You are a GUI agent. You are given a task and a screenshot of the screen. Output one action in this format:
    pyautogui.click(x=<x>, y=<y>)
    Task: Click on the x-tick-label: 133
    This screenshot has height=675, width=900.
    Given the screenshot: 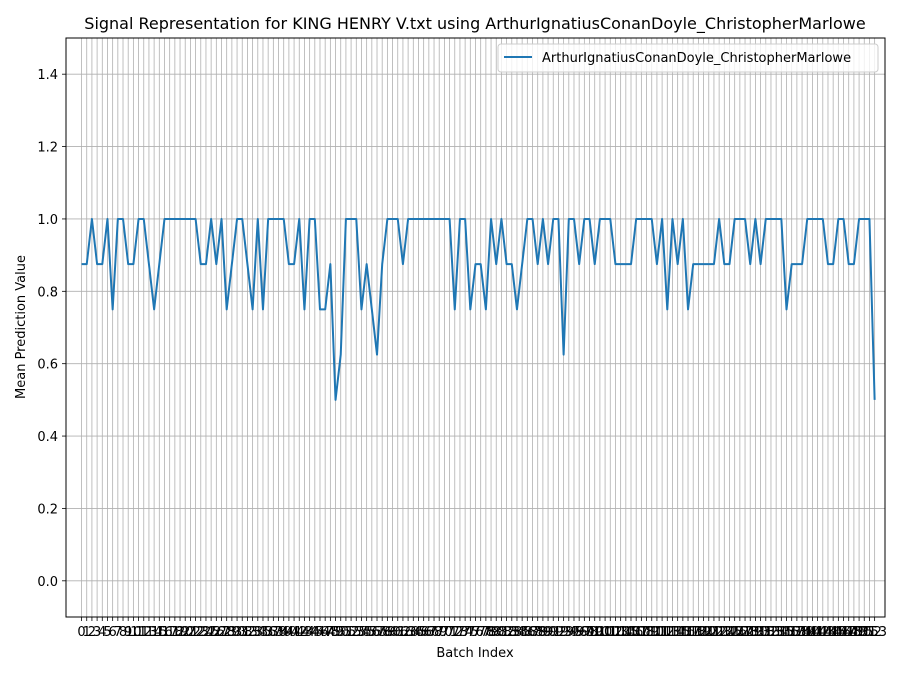 What is the action you would take?
    pyautogui.click(x=771, y=632)
    